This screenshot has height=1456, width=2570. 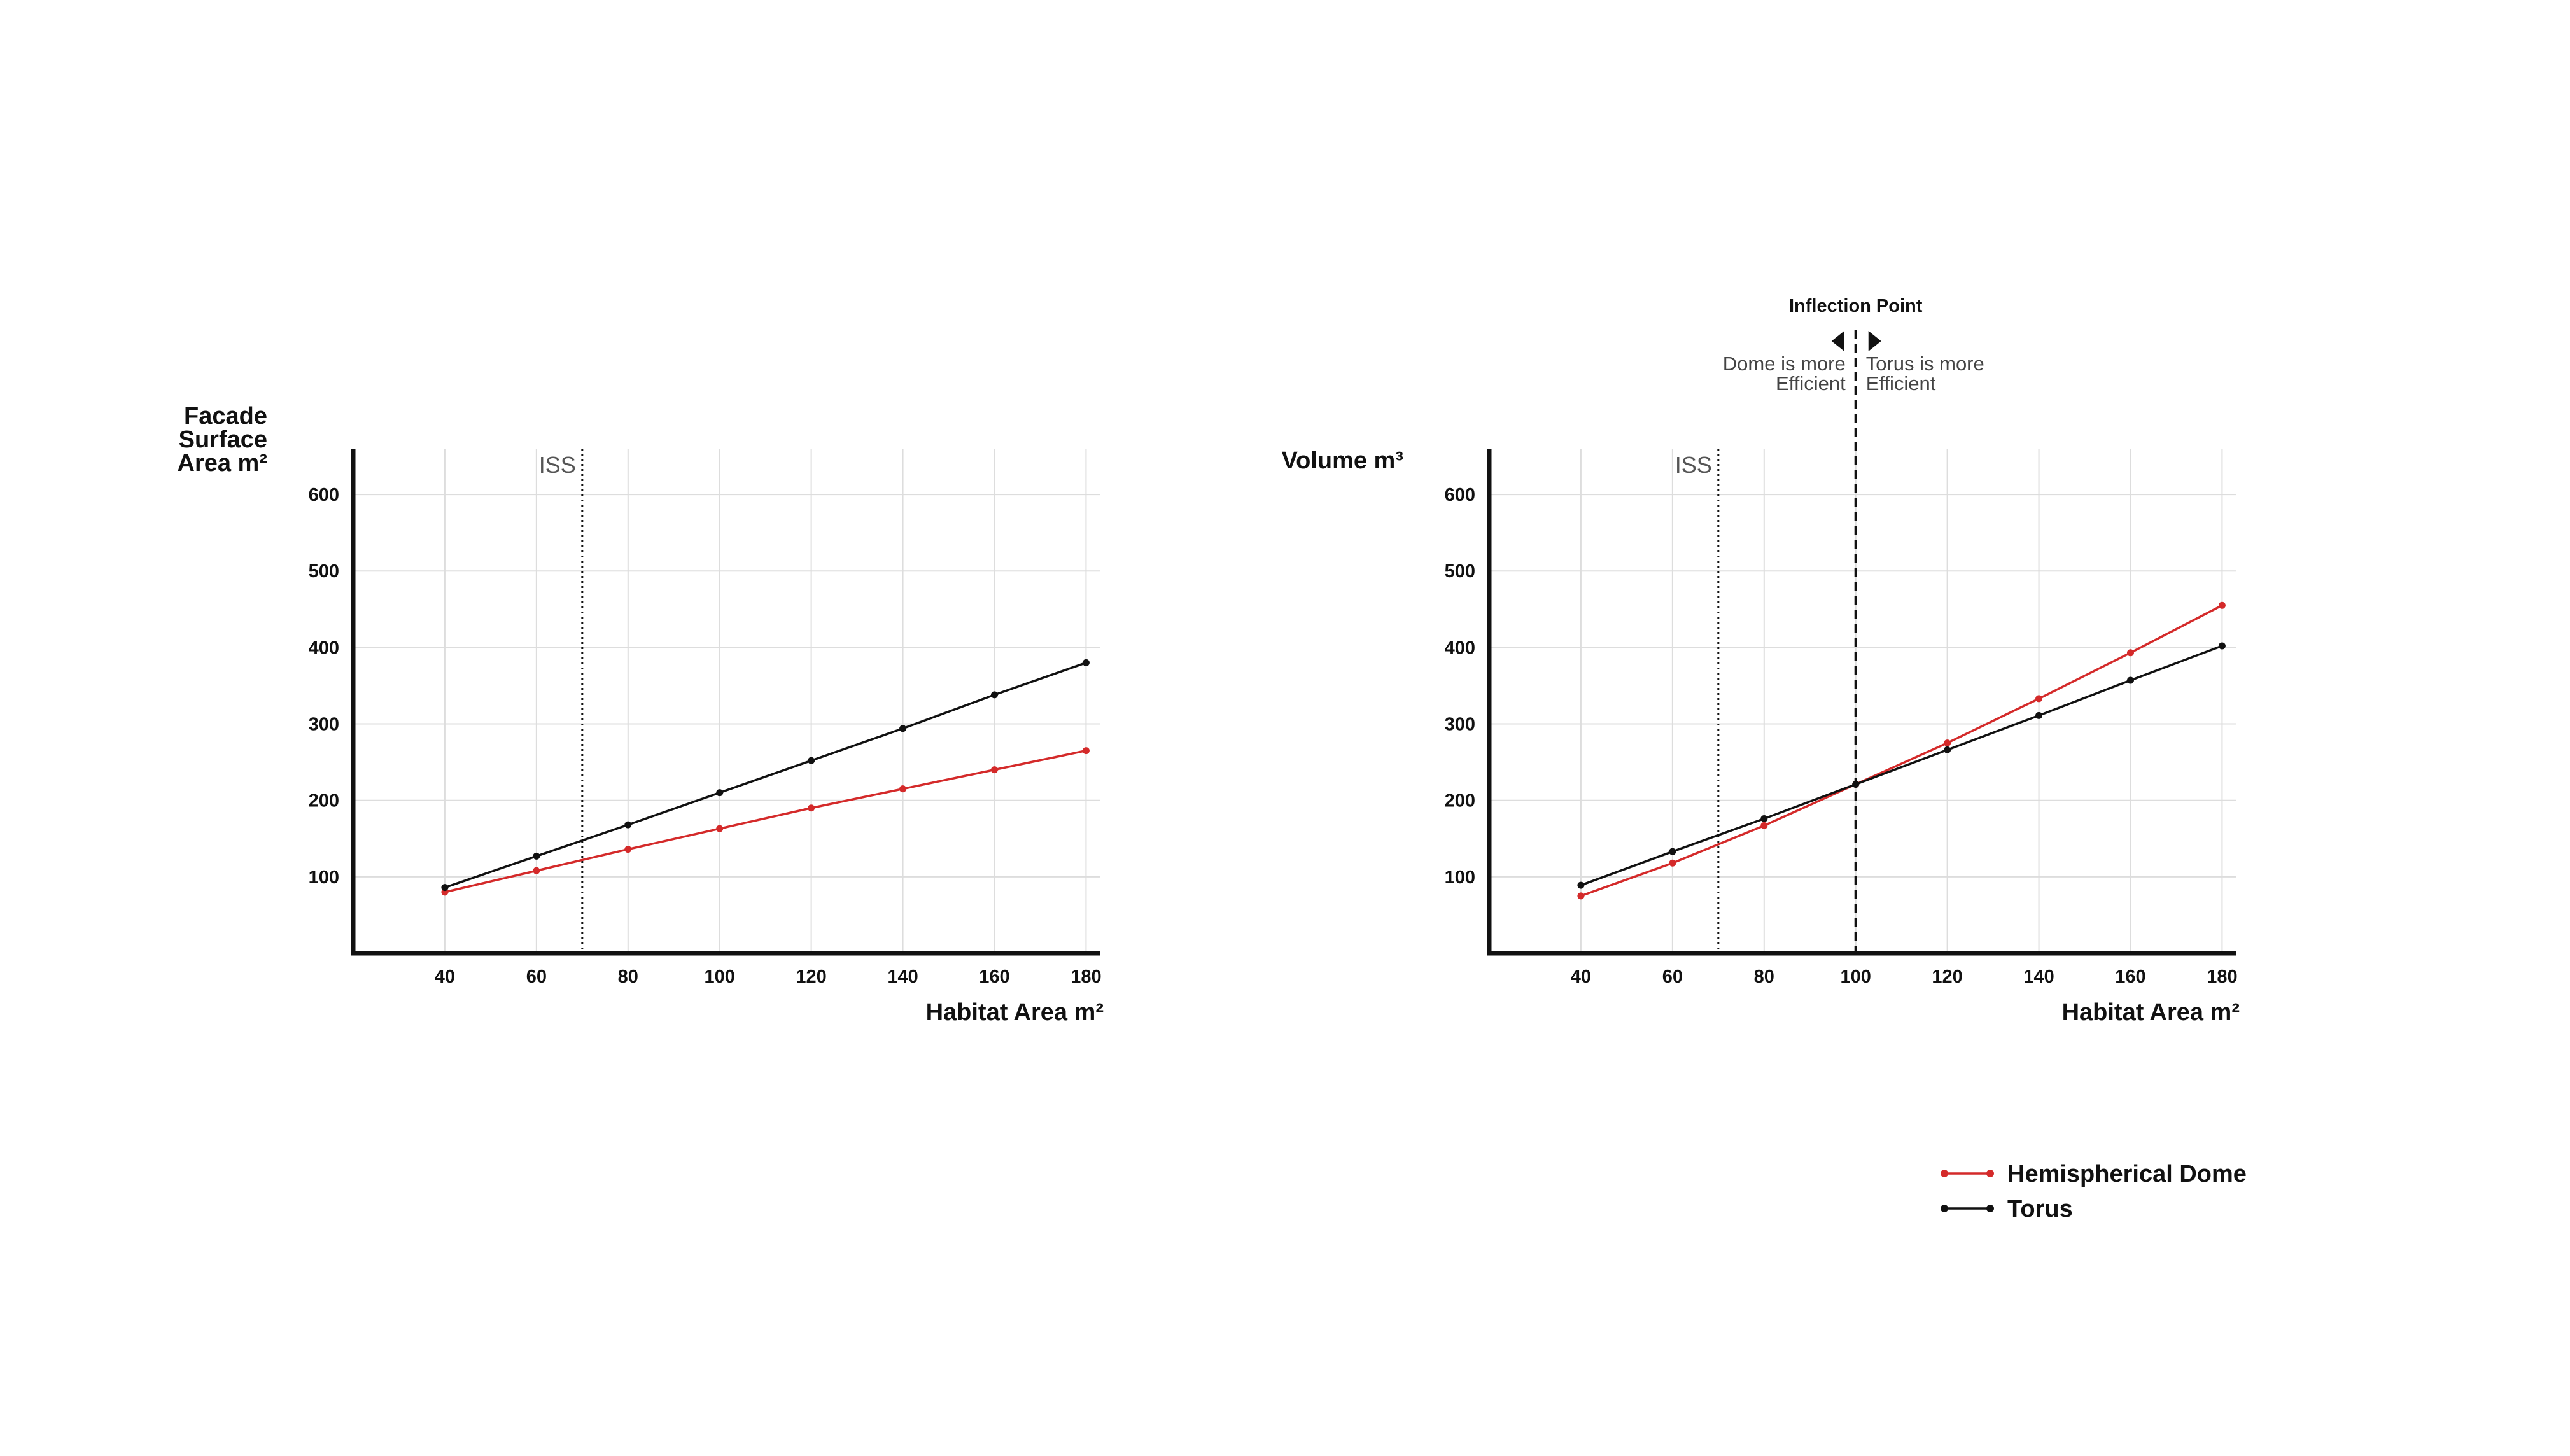 What do you see at coordinates (225, 416) in the screenshot?
I see `y-axis-title: Facade` at bounding box center [225, 416].